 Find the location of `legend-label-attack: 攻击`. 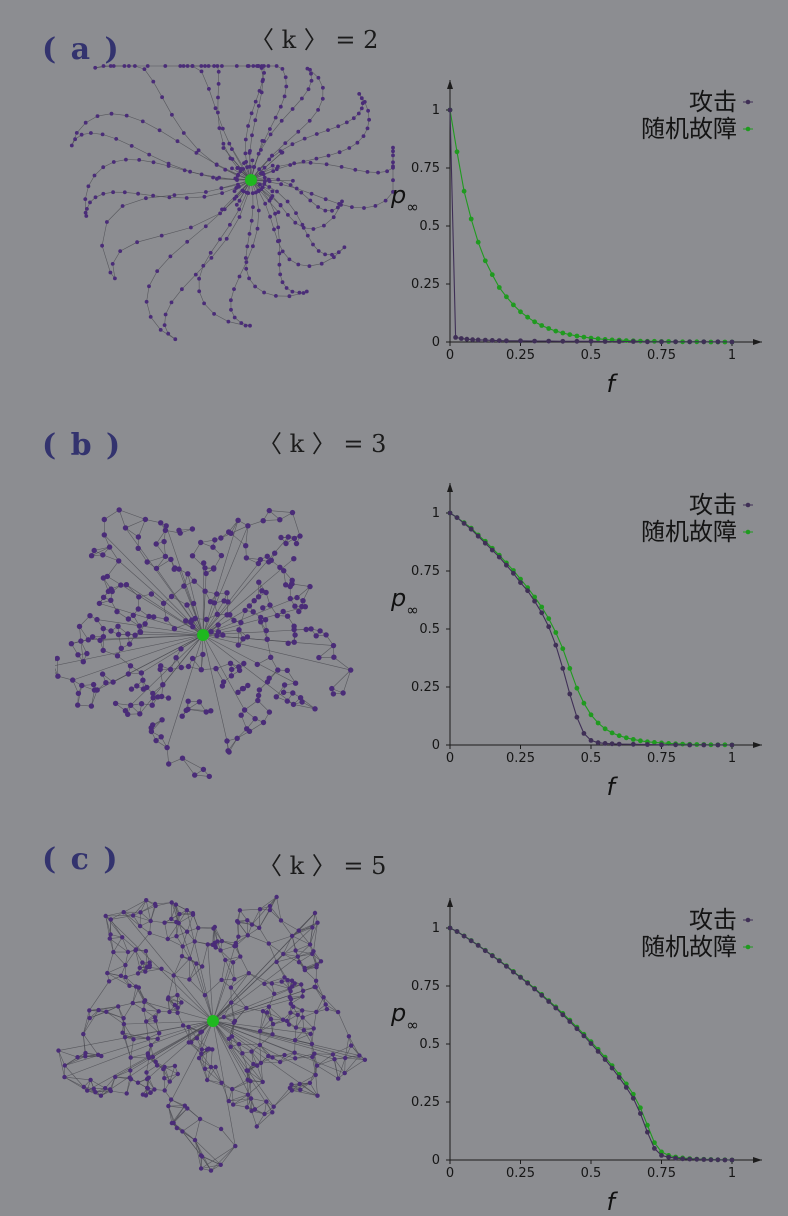

legend-label-attack: 攻击 is located at coordinates (713, 920).